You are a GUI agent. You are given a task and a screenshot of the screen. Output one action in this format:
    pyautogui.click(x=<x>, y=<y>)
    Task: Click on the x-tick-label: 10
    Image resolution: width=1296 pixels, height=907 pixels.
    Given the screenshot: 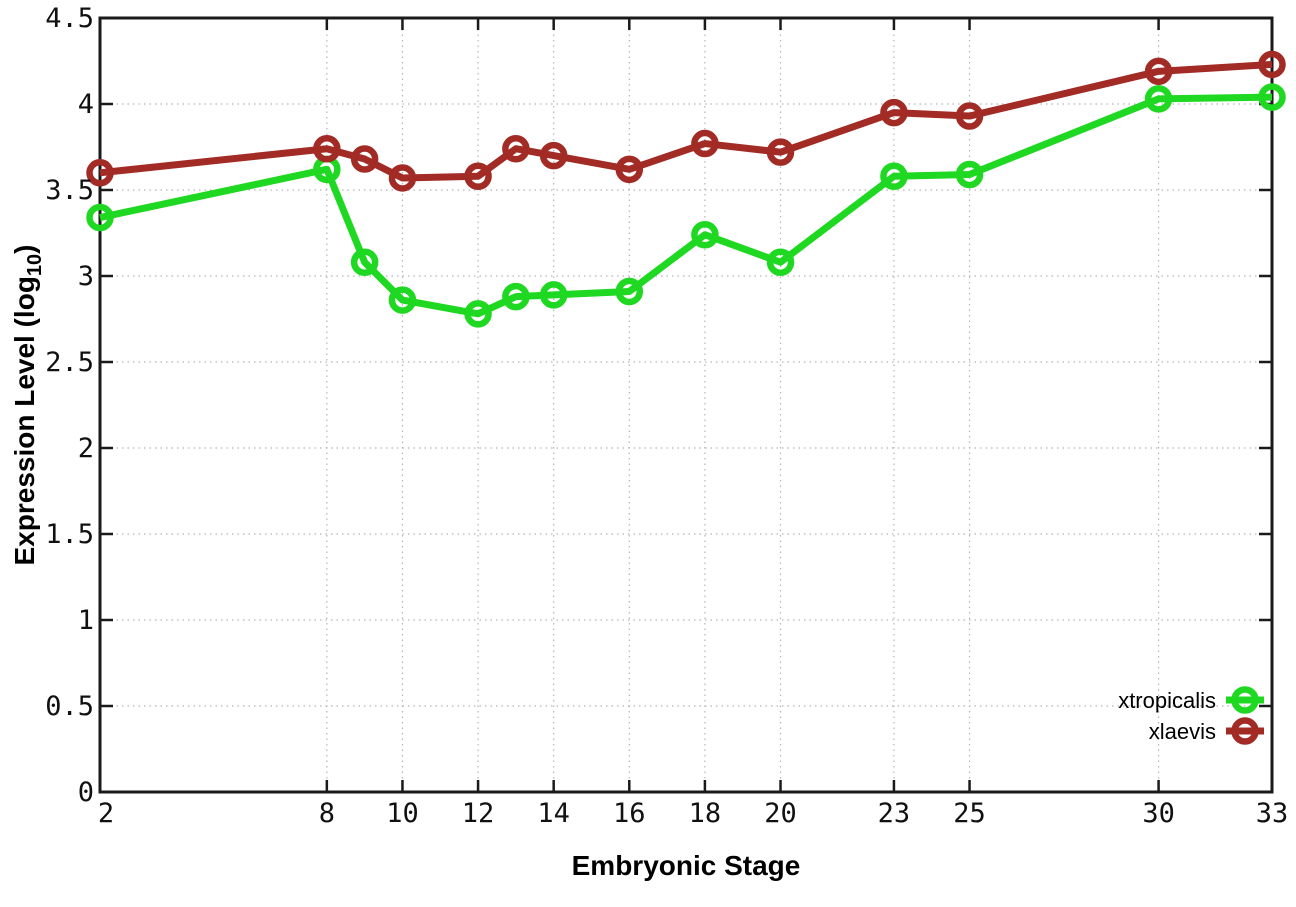 What is the action you would take?
    pyautogui.click(x=402, y=813)
    